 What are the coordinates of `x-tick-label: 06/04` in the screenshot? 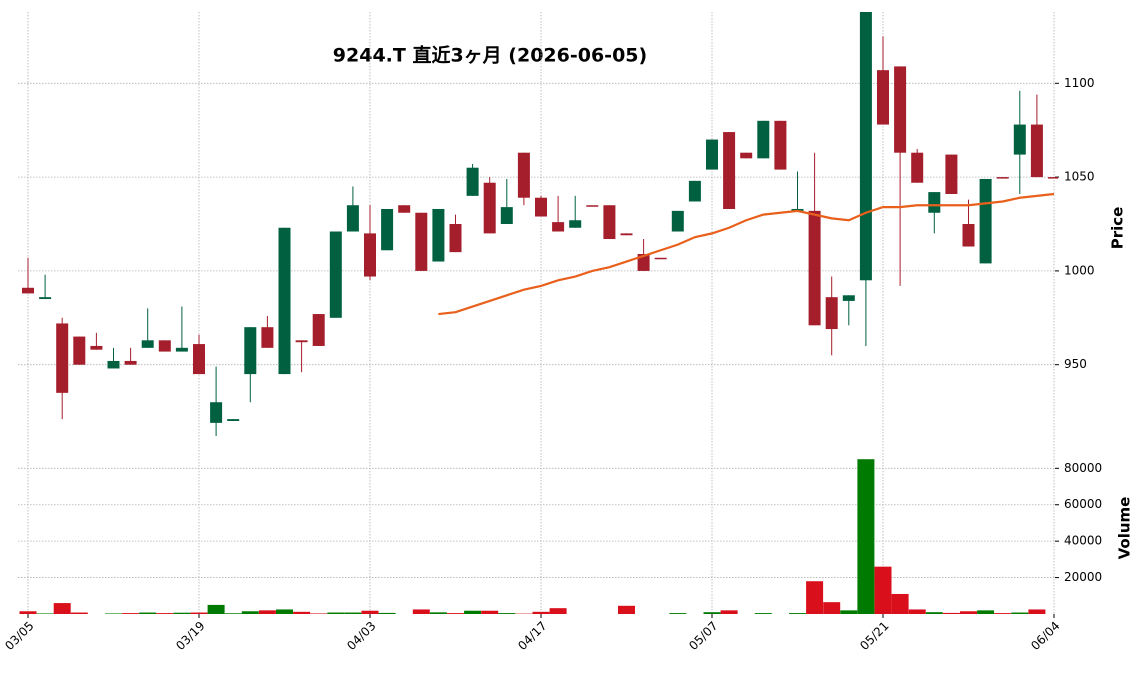 It's located at (1045, 636).